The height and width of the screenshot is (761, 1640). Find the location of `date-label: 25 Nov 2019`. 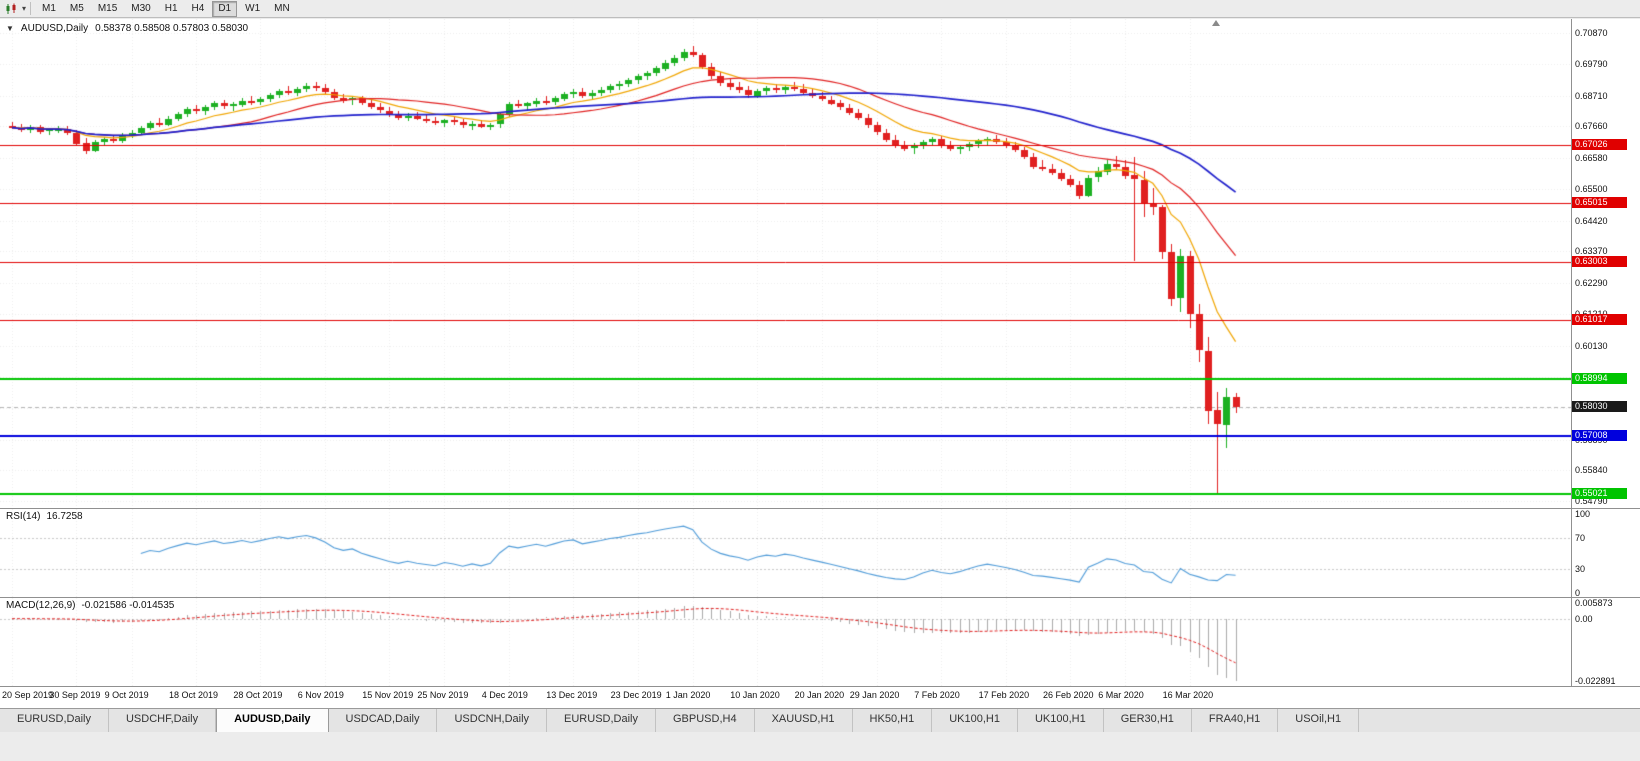

date-label: 25 Nov 2019 is located at coordinates (443, 695).